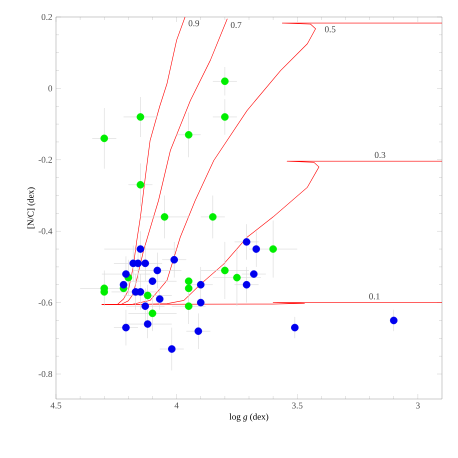  I want to click on x-tick-label: 3.5, so click(297, 405).